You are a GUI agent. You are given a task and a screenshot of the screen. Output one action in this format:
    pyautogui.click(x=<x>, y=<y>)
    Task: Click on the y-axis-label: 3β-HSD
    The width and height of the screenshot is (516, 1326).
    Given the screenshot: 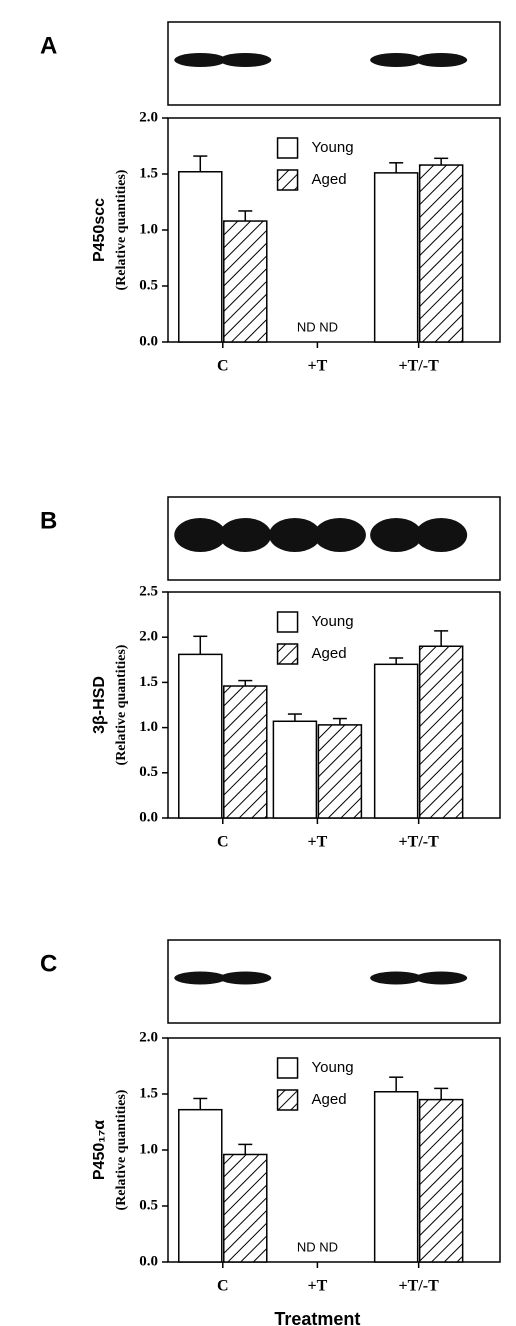 What is the action you would take?
    pyautogui.click(x=99, y=705)
    